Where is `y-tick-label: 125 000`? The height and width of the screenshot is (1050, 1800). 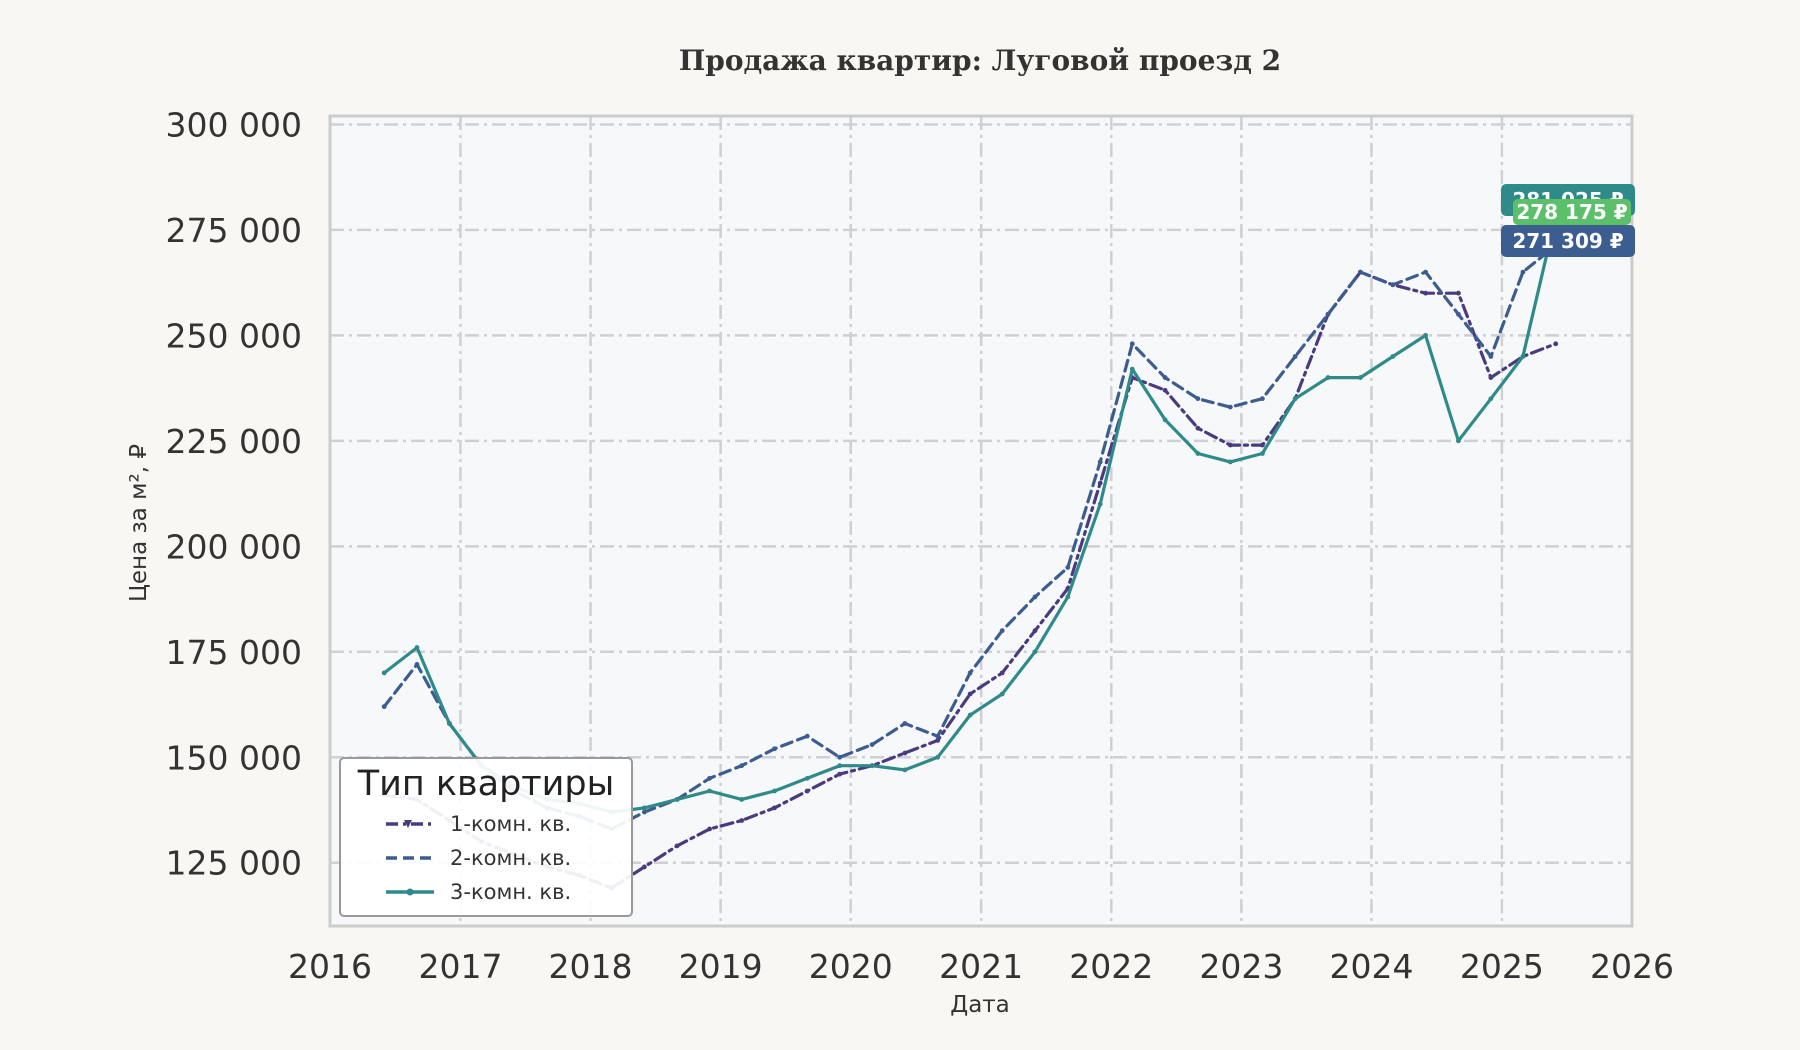 y-tick-label: 125 000 is located at coordinates (234, 863).